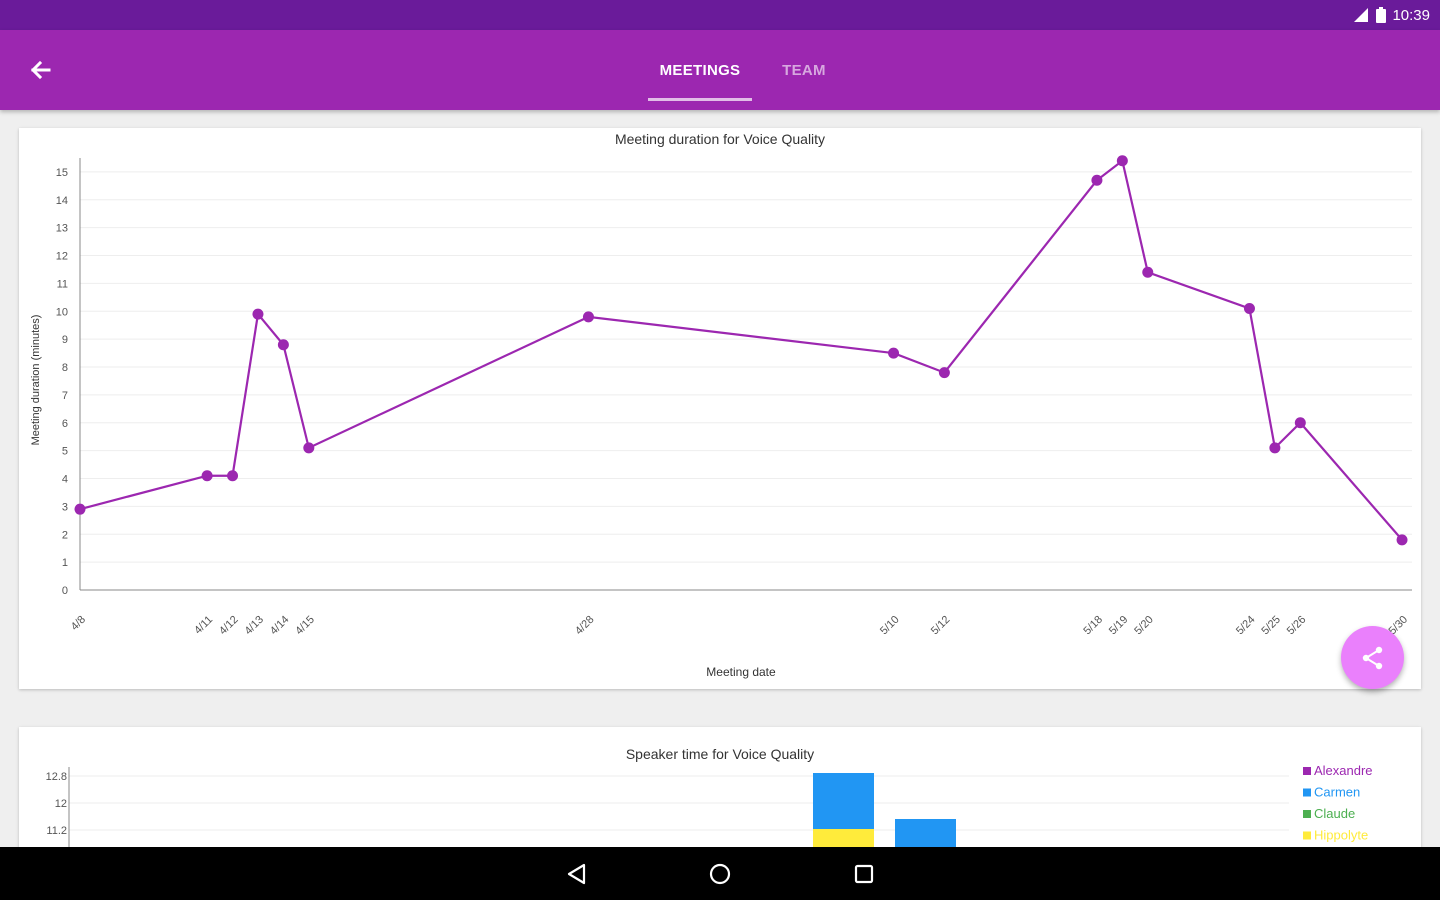  Describe the element at coordinates (62, 312) in the screenshot. I see `y-tick-label: 10` at that location.